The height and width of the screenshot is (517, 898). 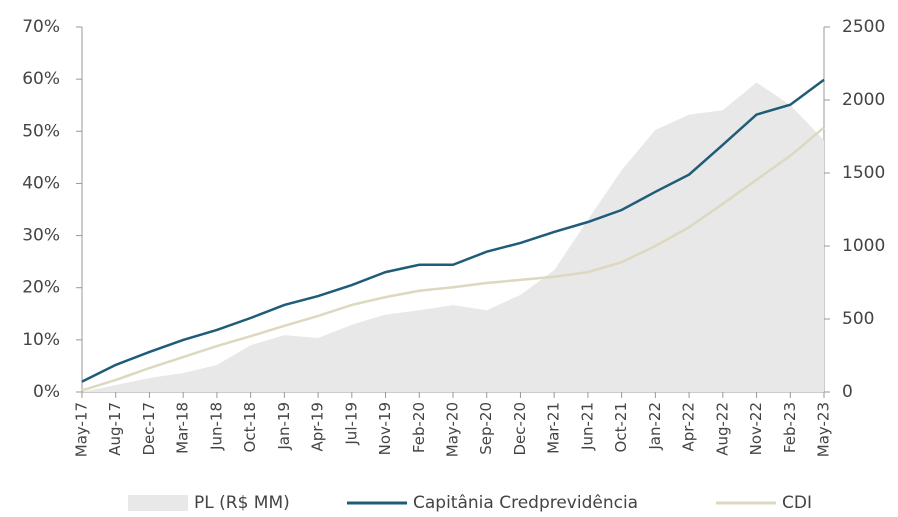 What do you see at coordinates (46, 392) in the screenshot?
I see `y-tick-label: 0%` at bounding box center [46, 392].